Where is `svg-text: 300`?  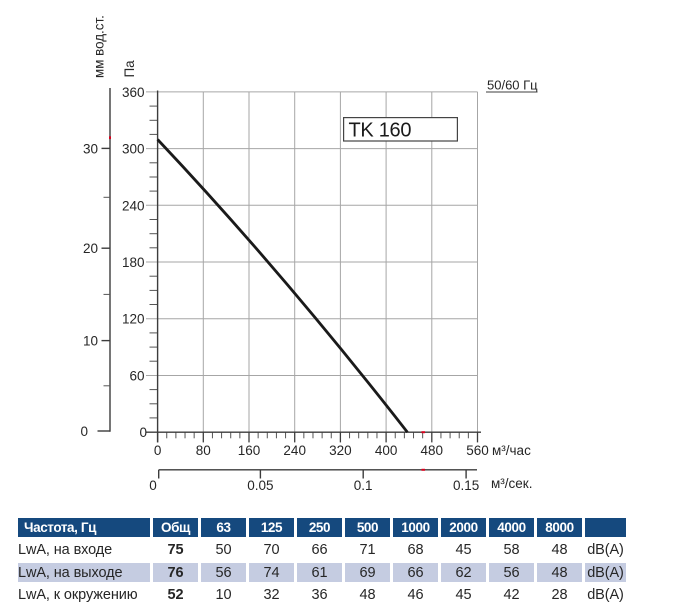 svg-text: 300 is located at coordinates (133, 149).